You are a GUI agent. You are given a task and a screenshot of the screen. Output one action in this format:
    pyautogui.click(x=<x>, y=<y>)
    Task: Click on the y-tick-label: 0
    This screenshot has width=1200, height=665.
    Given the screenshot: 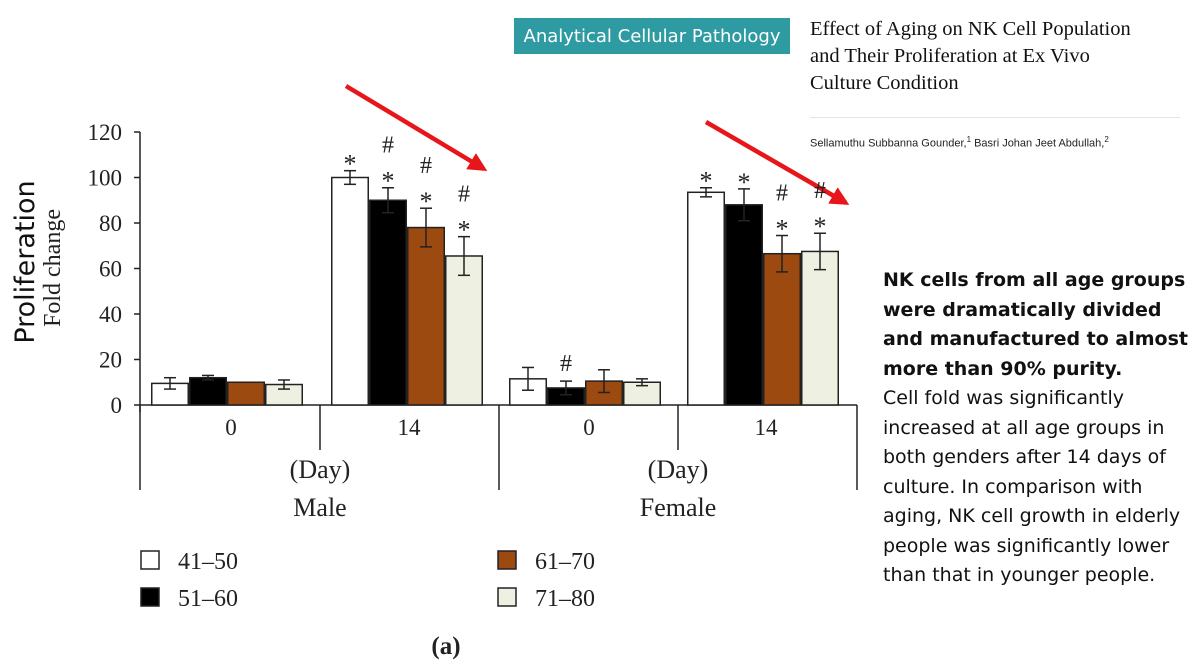 What is the action you would take?
    pyautogui.click(x=117, y=405)
    